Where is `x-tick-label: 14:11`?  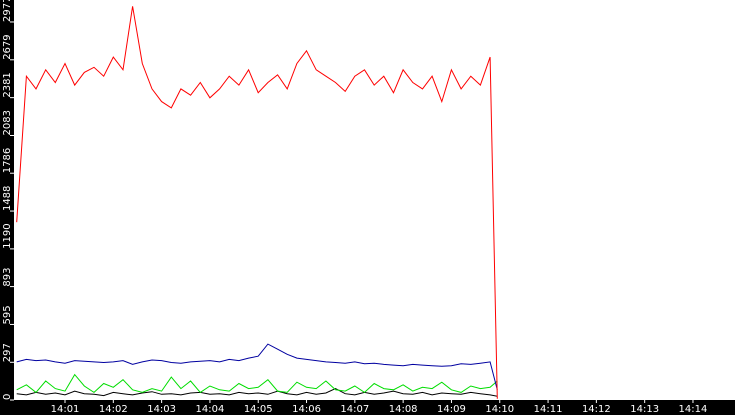
x-tick-label: 14:11 is located at coordinates (548, 409).